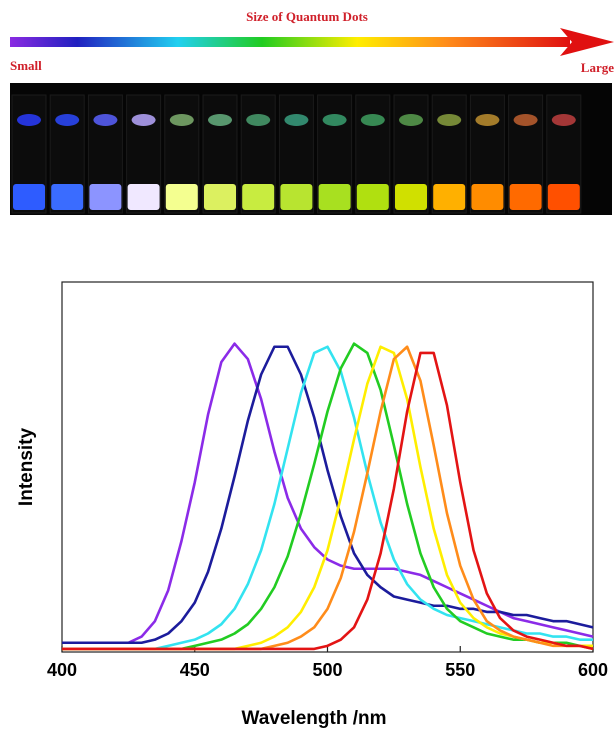 The height and width of the screenshot is (729, 614). Describe the element at coordinates (593, 670) in the screenshot. I see `x-tick-label: 600` at that location.